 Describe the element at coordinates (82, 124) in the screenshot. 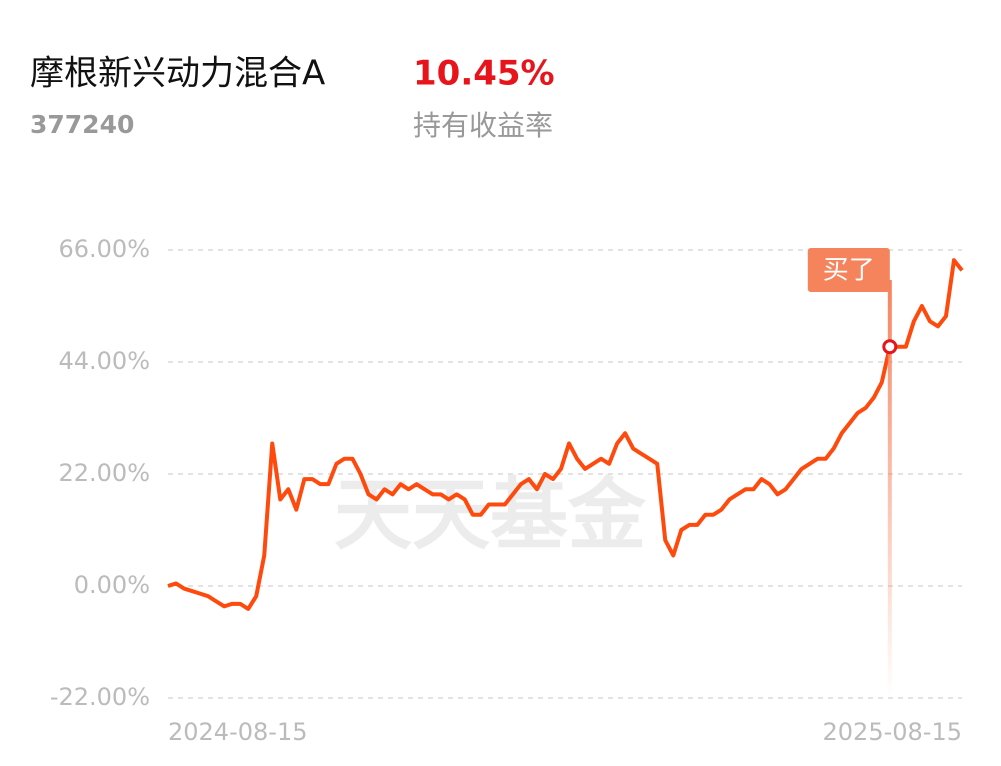

I see `fund-code: 377240` at that location.